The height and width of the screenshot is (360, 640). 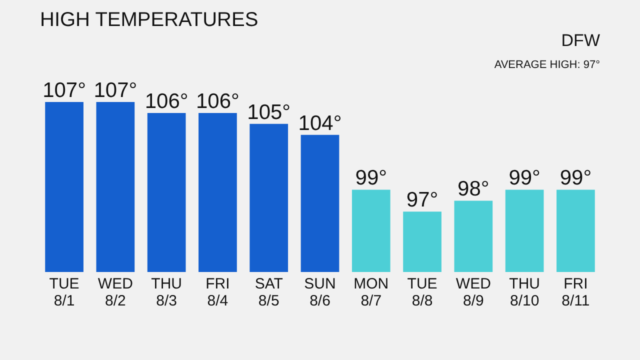 What do you see at coordinates (422, 200) in the screenshot?
I see `data-label: 97°` at bounding box center [422, 200].